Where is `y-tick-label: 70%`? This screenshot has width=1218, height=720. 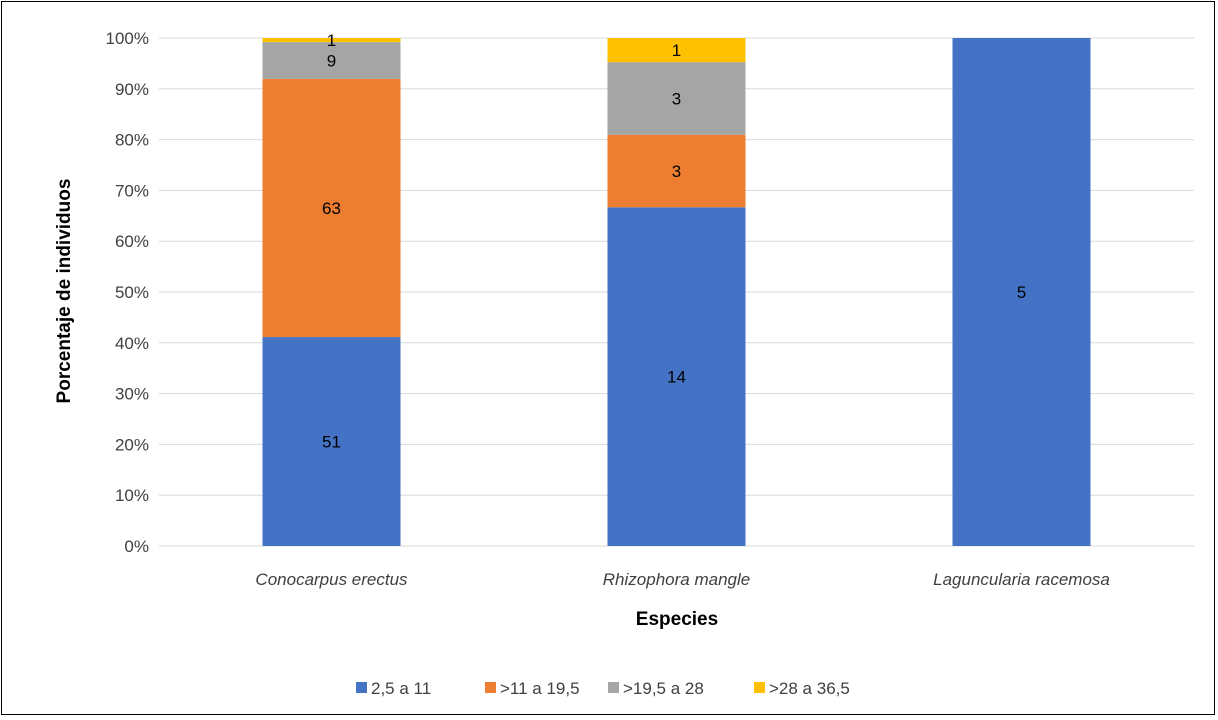
y-tick-label: 70% is located at coordinates (132, 190).